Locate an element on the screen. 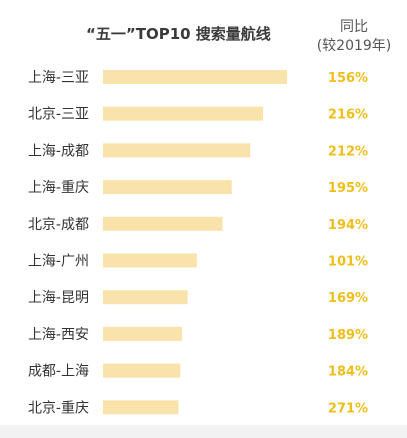 The image size is (407, 438). yoy-percent-label: 169% is located at coordinates (348, 298).